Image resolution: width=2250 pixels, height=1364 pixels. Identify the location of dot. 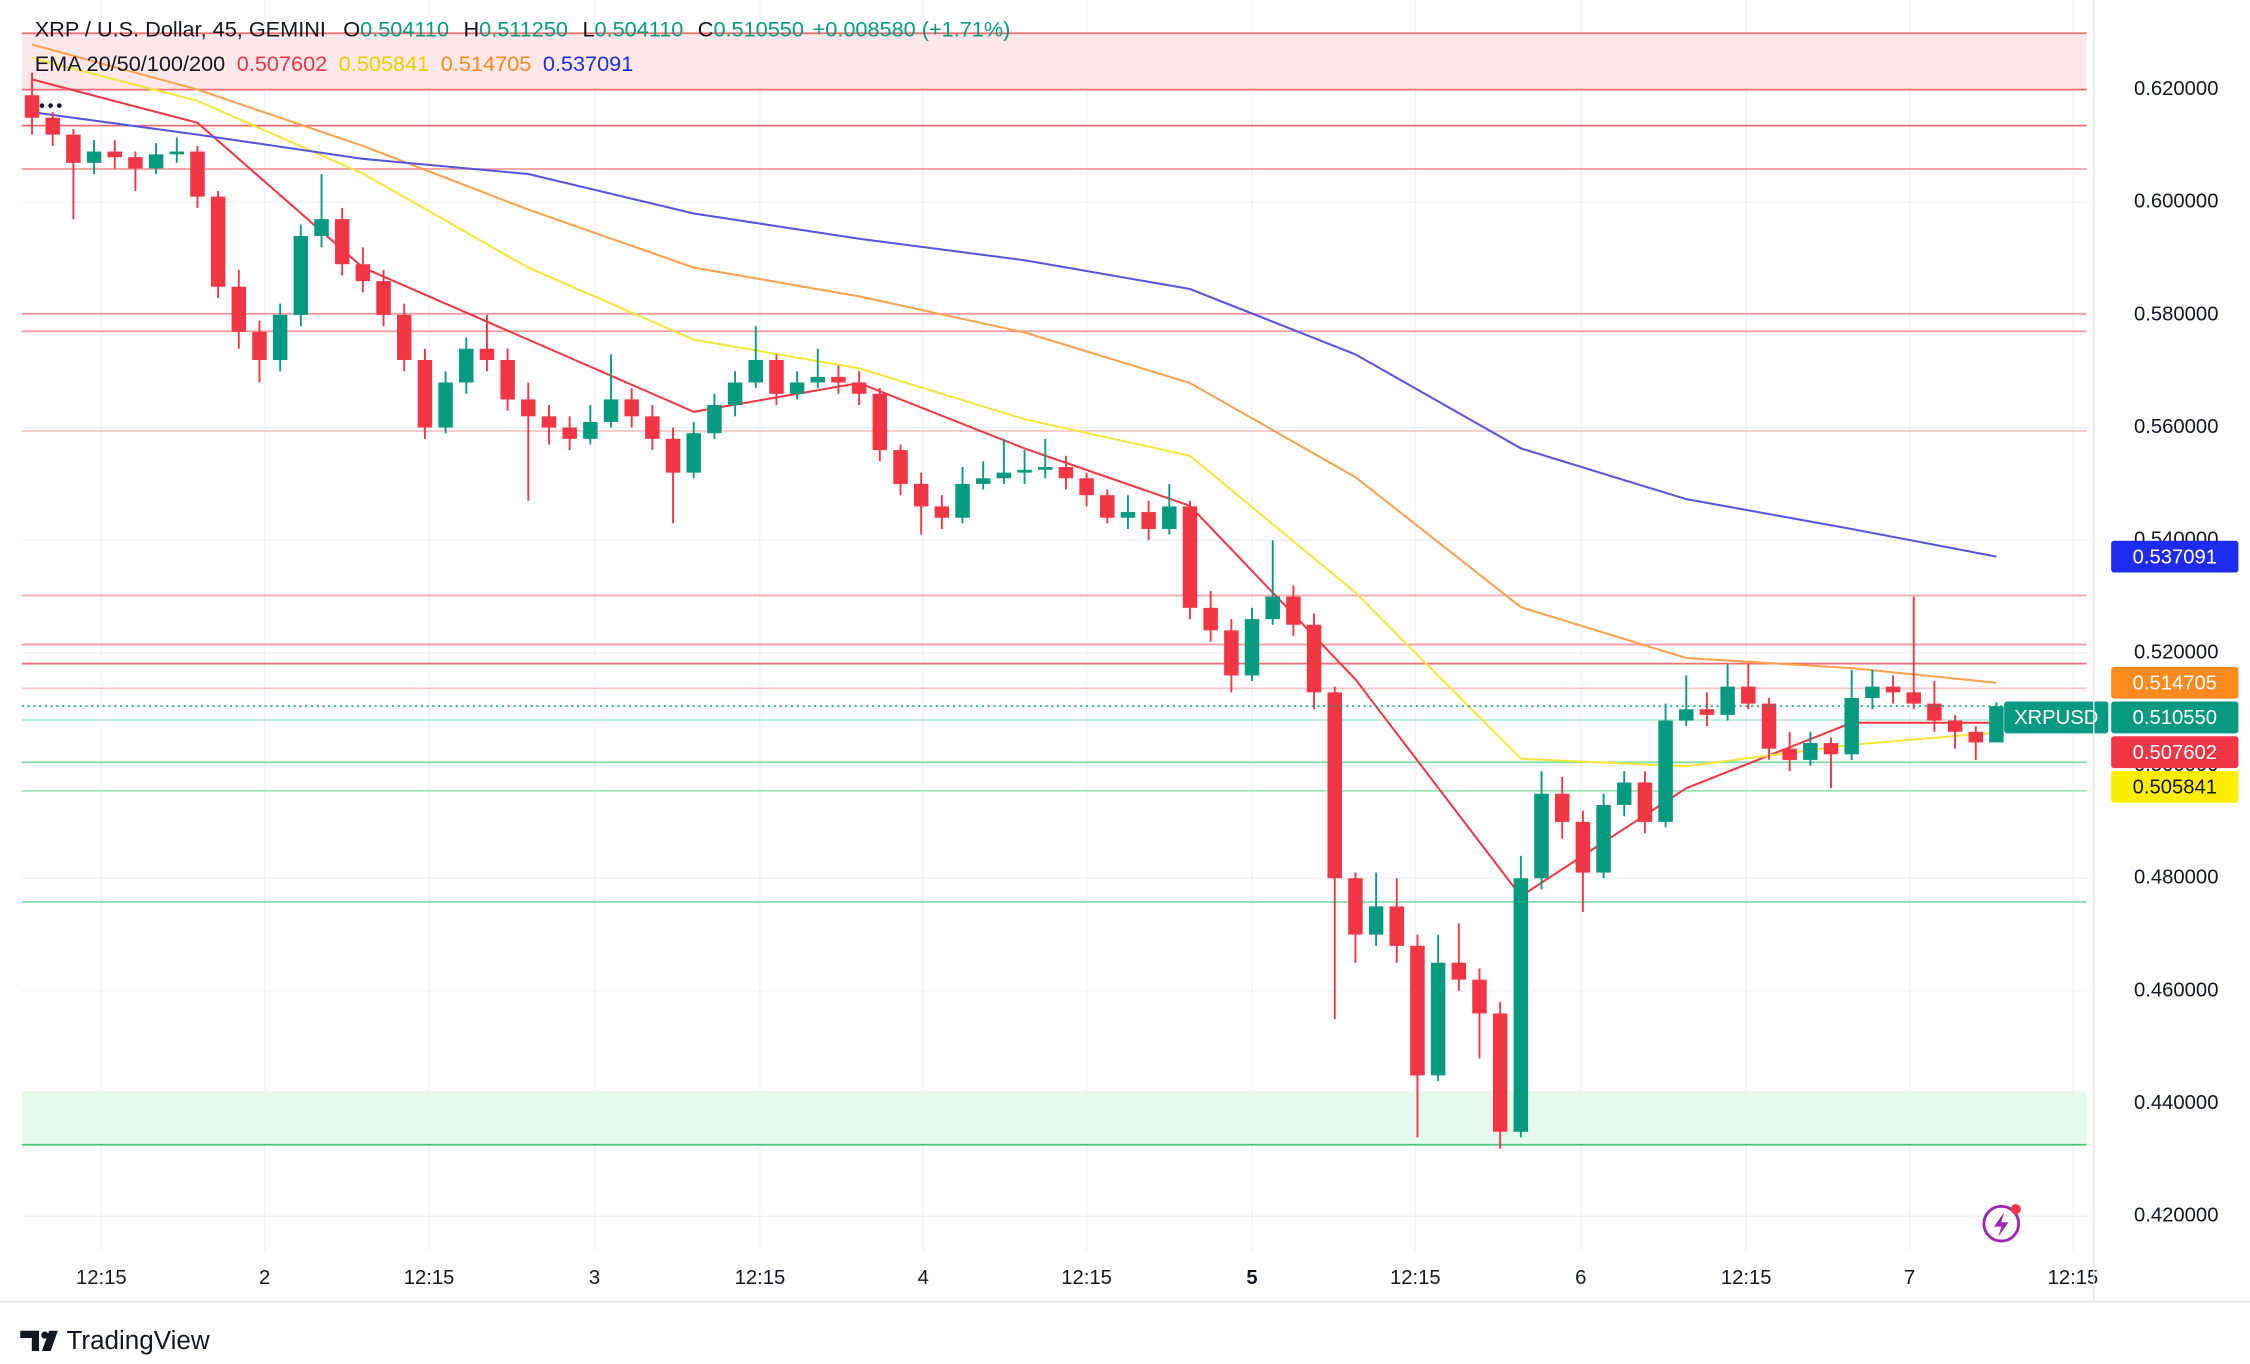
(50, 105).